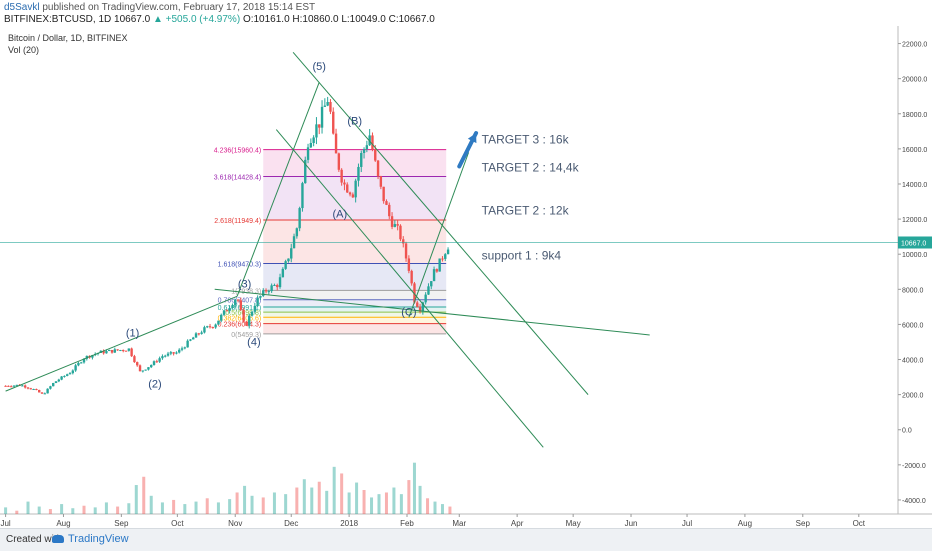 The width and height of the screenshot is (932, 551). I want to click on month-tick-label: Jul, so click(687, 523).